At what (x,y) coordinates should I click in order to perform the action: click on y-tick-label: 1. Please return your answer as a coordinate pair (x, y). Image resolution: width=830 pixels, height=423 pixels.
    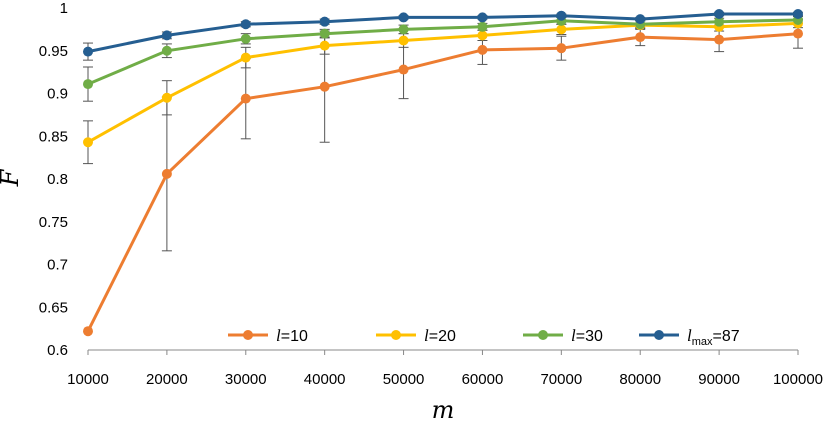
    Looking at the image, I should click on (64, 8).